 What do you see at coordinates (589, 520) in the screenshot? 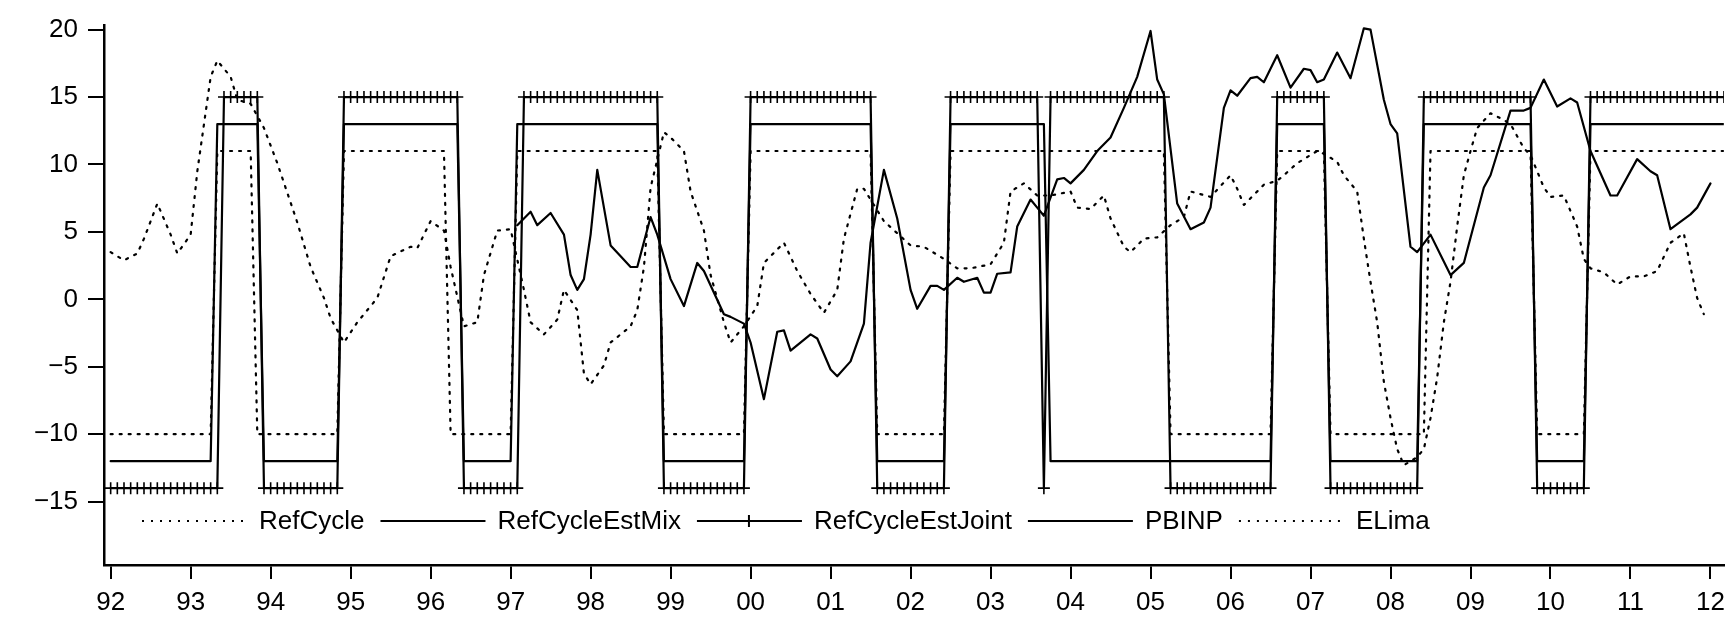
I see `legend-label: RefCycleEstMix` at bounding box center [589, 520].